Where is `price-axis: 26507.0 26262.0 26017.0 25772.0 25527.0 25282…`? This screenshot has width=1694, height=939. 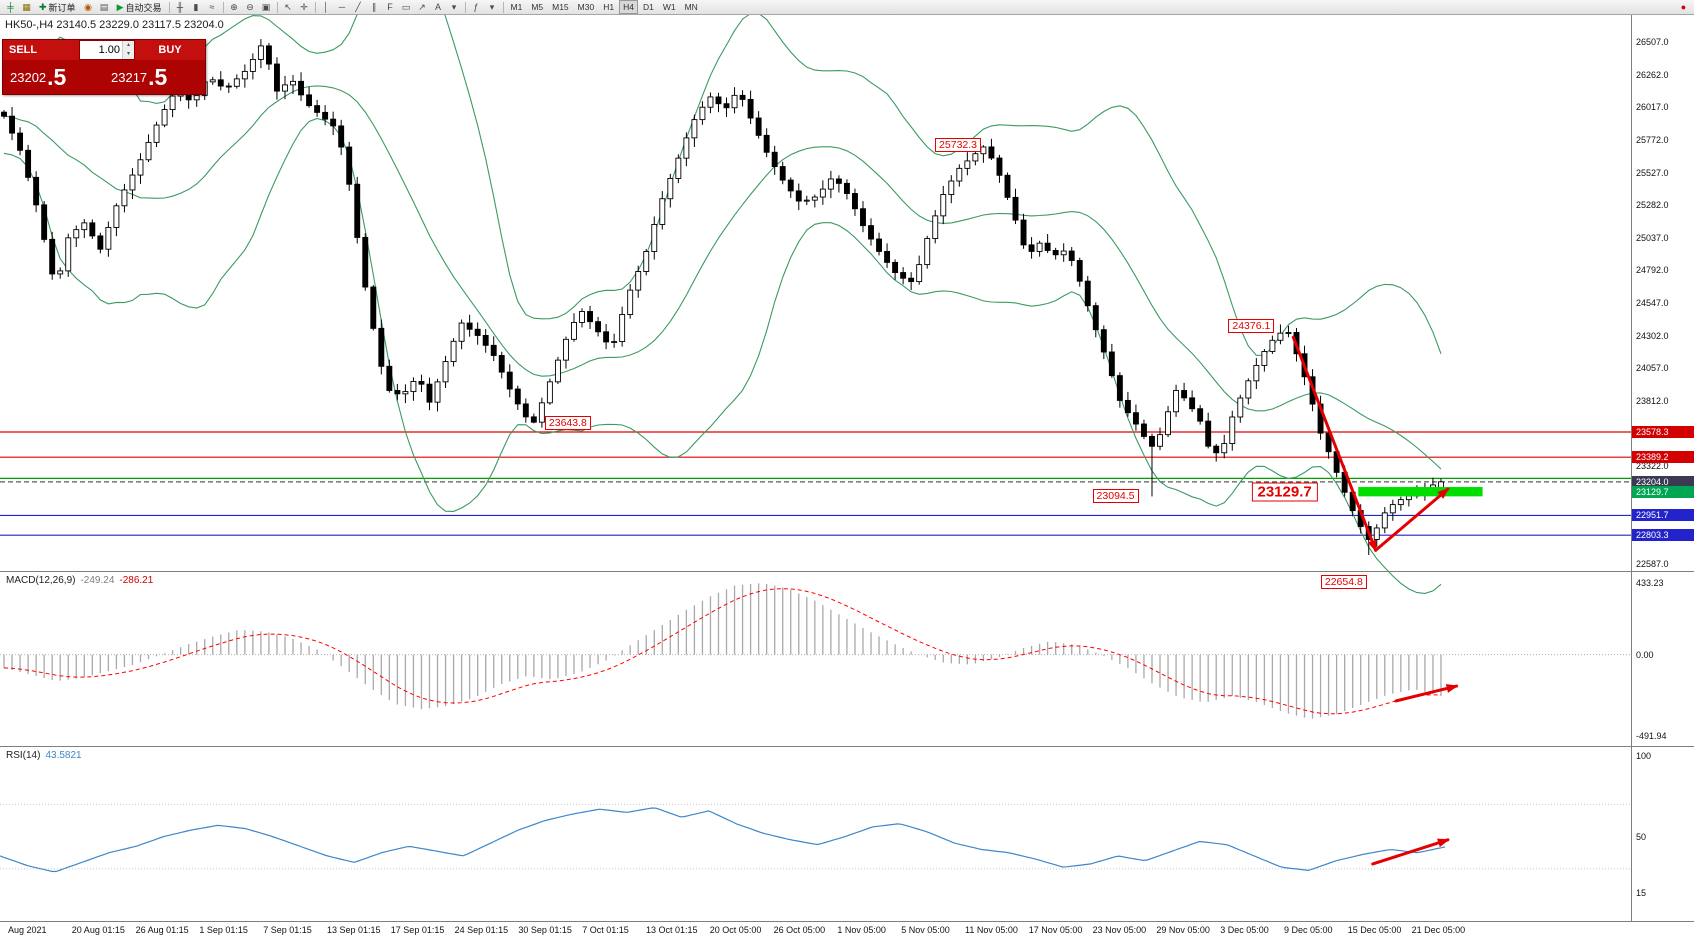 price-axis: 26507.0 26262.0 26017.0 25772.0 25527.0 25282… is located at coordinates (1662, 468).